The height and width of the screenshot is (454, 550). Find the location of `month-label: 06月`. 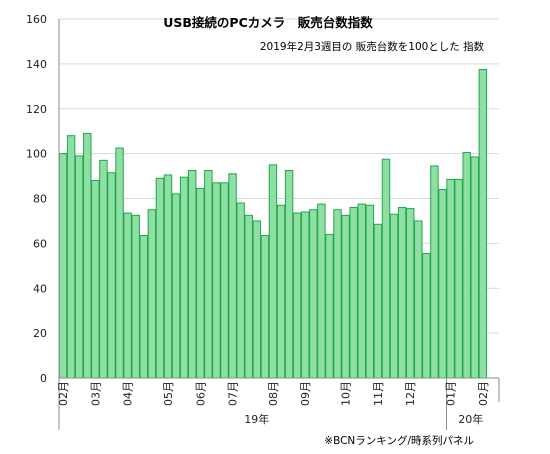

month-label: 06月 is located at coordinates (200, 393).